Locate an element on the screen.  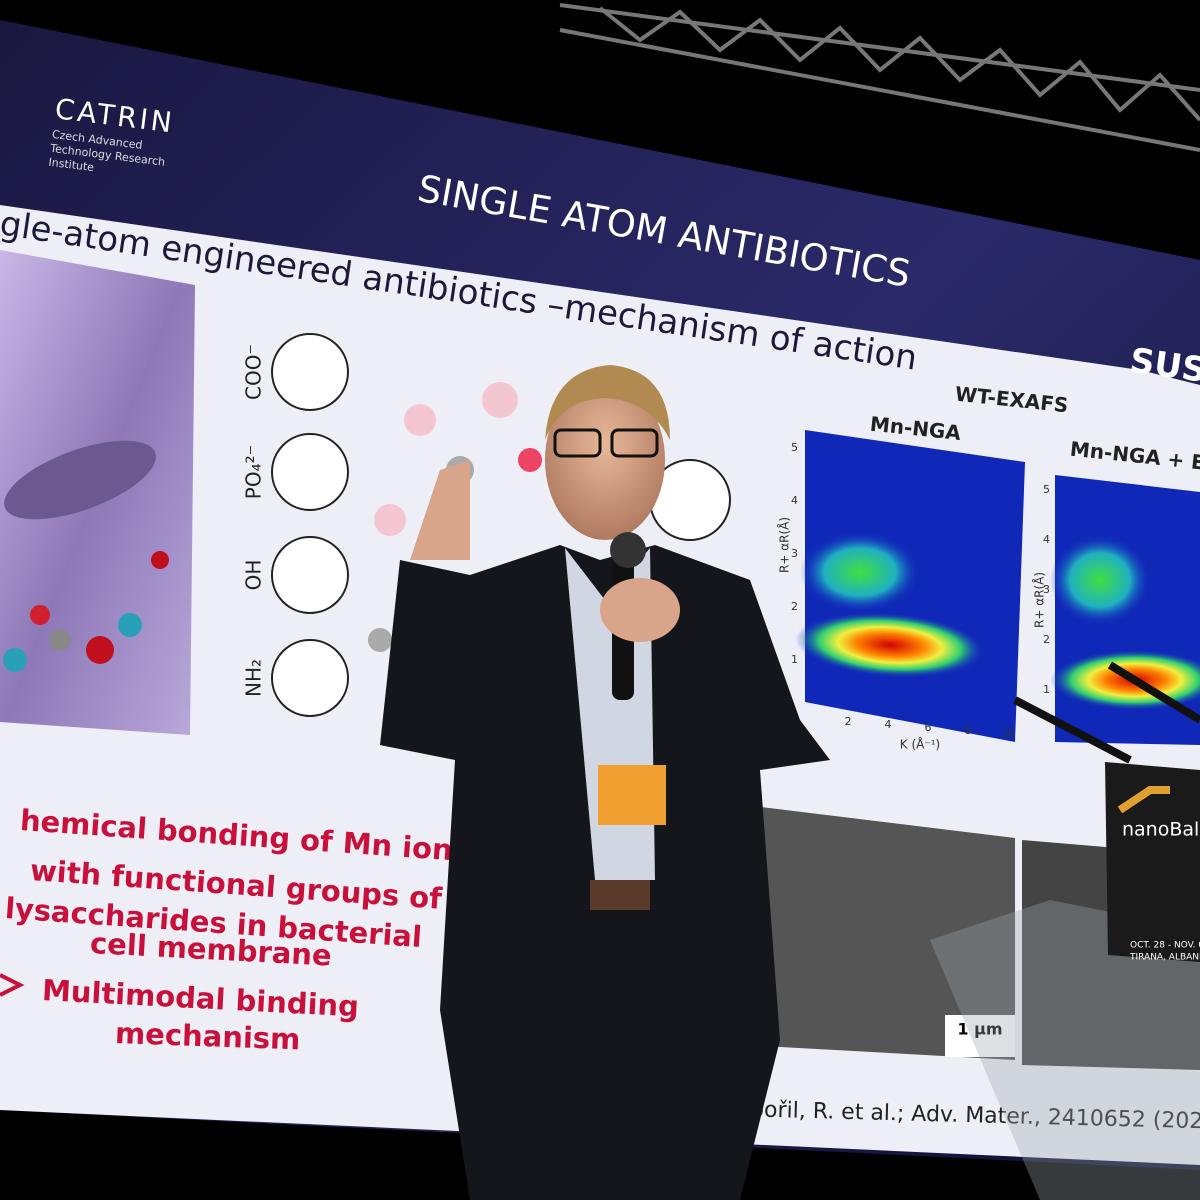
group-label: COO⁻ is located at coordinates (254, 372).